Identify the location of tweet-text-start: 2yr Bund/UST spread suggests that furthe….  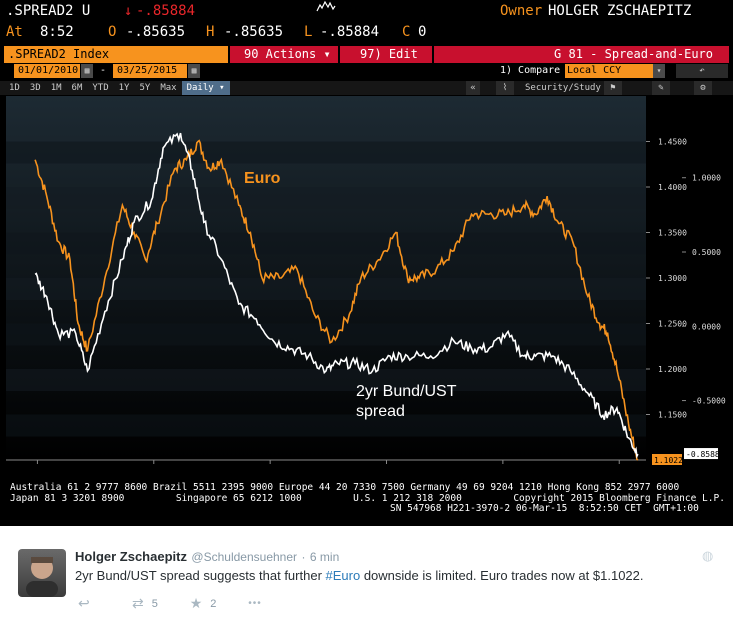
(200, 575).